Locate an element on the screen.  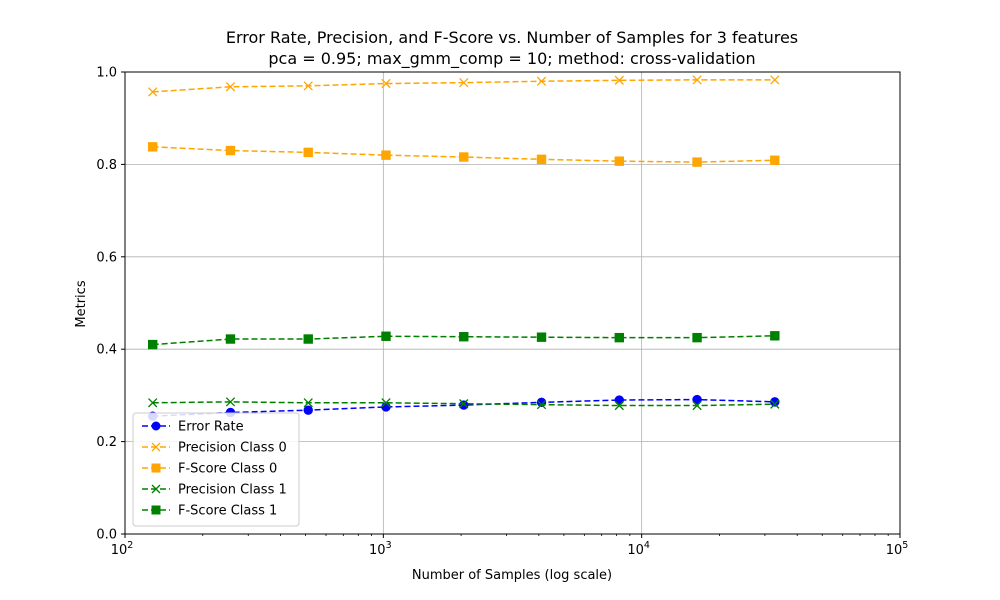
y-tick-label: 0.2 is located at coordinates (106, 442).